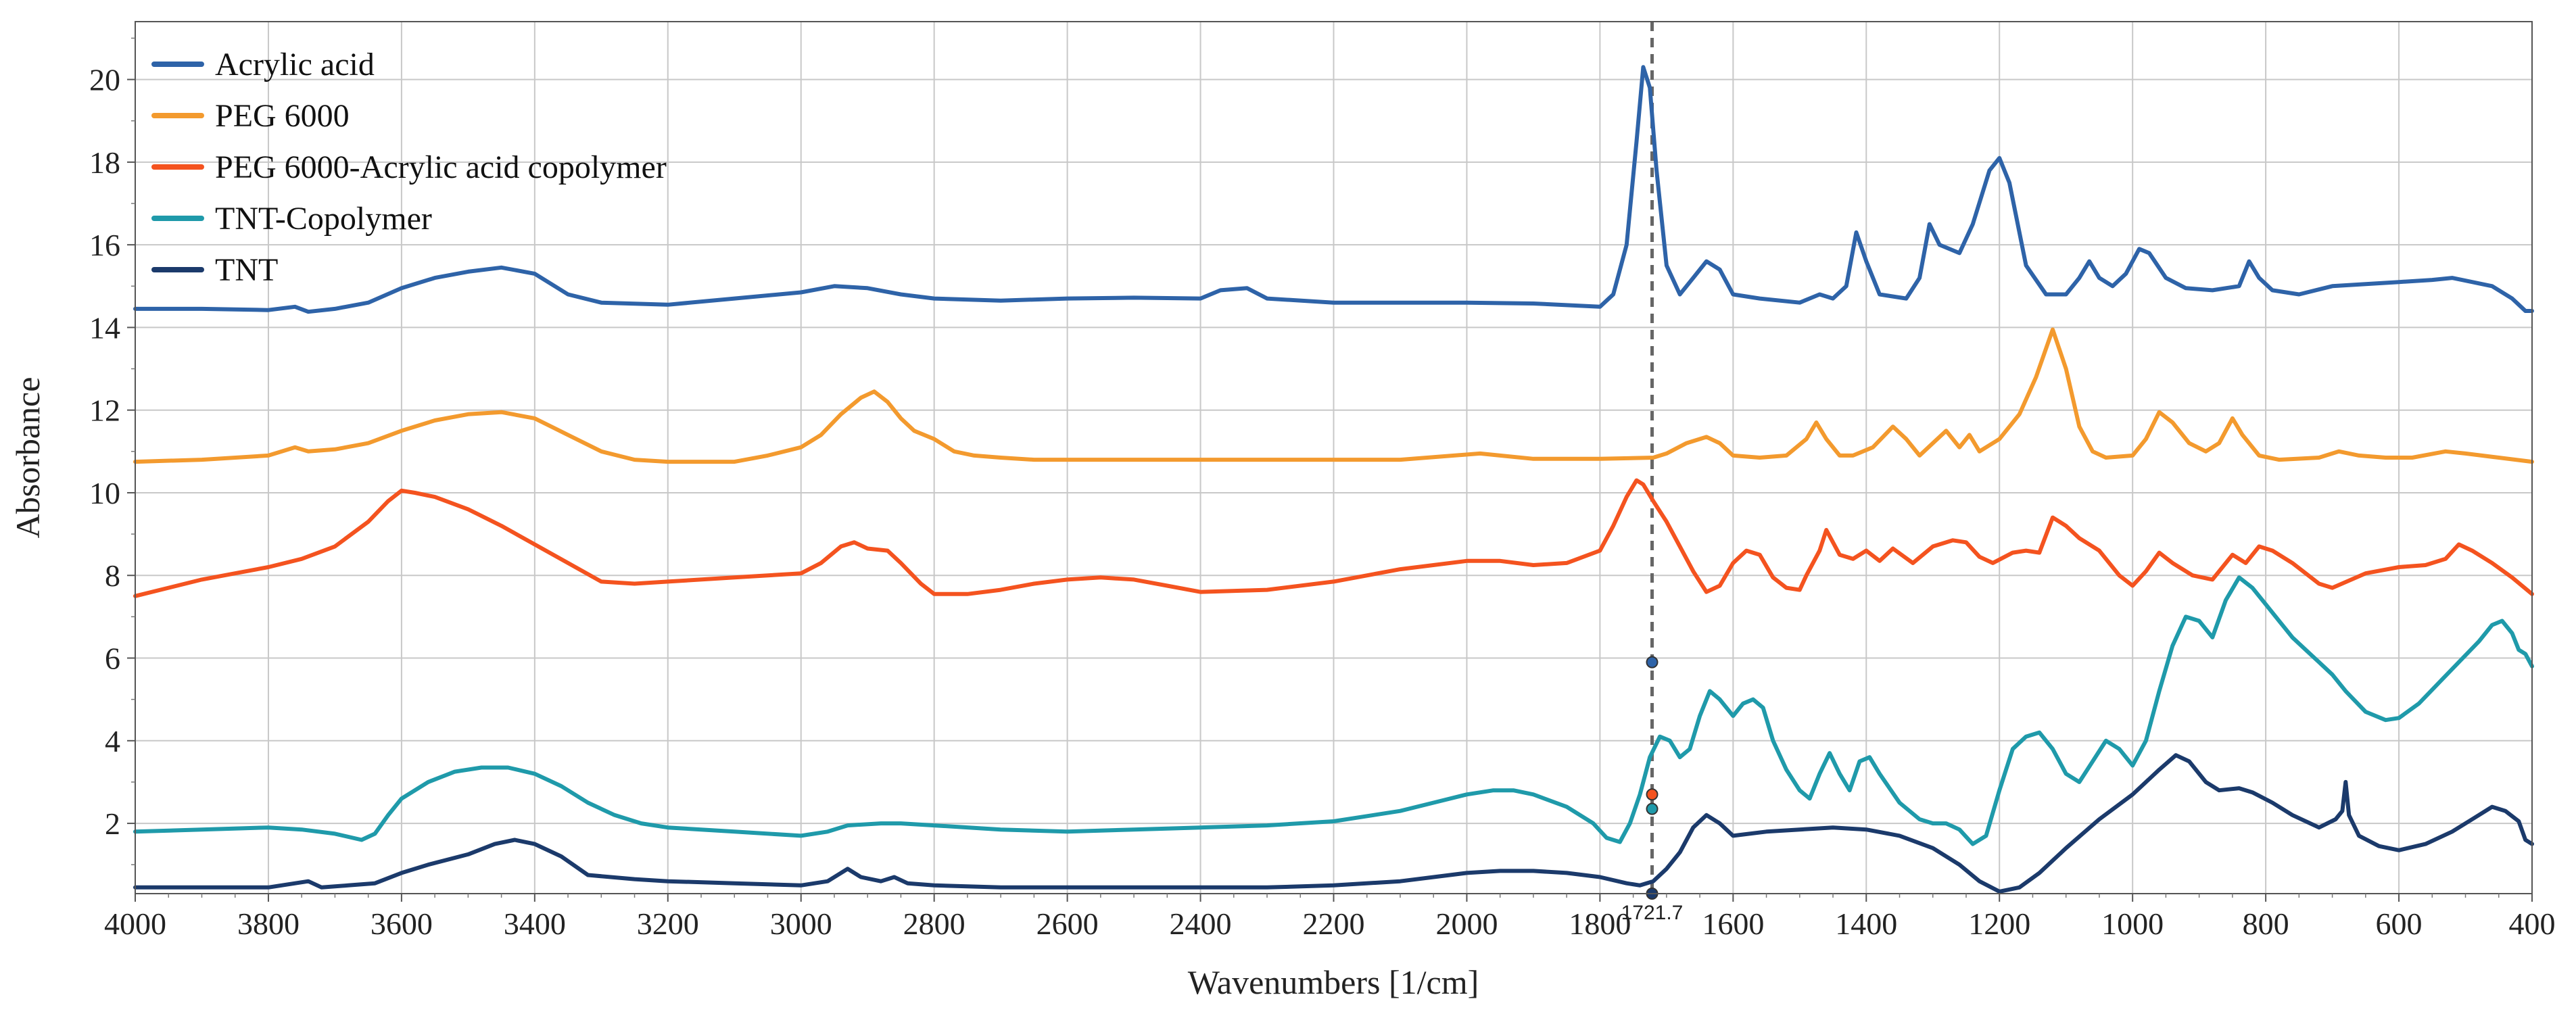 Image resolution: width=2576 pixels, height=1018 pixels. What do you see at coordinates (104, 327) in the screenshot?
I see `y-tick-label: 14` at bounding box center [104, 327].